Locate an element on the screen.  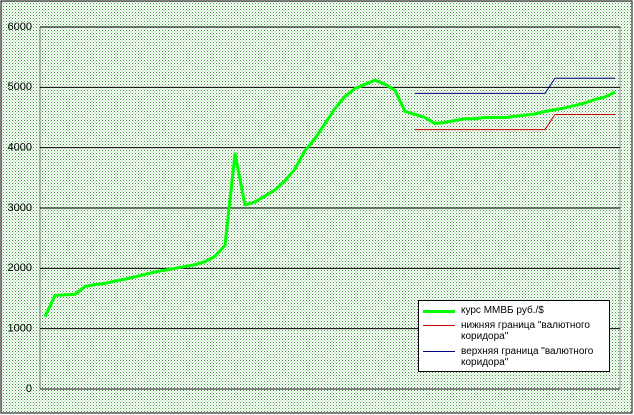
y-tick-label: 3000 is located at coordinates (20, 208).